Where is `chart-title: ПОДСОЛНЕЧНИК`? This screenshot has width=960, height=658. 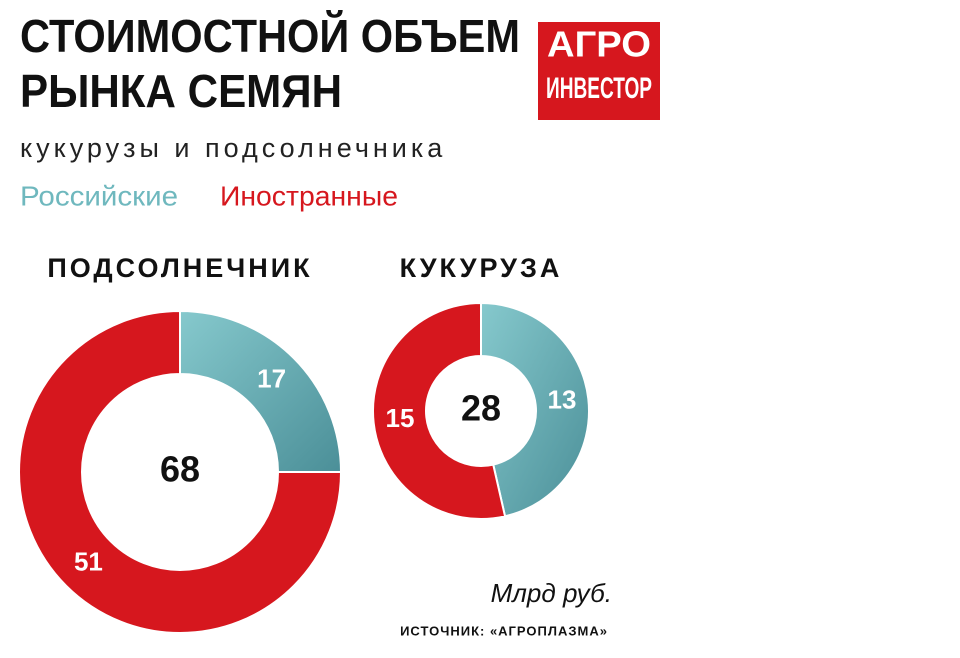
chart-title: ПОДСОЛНЕЧНИК is located at coordinates (179, 268).